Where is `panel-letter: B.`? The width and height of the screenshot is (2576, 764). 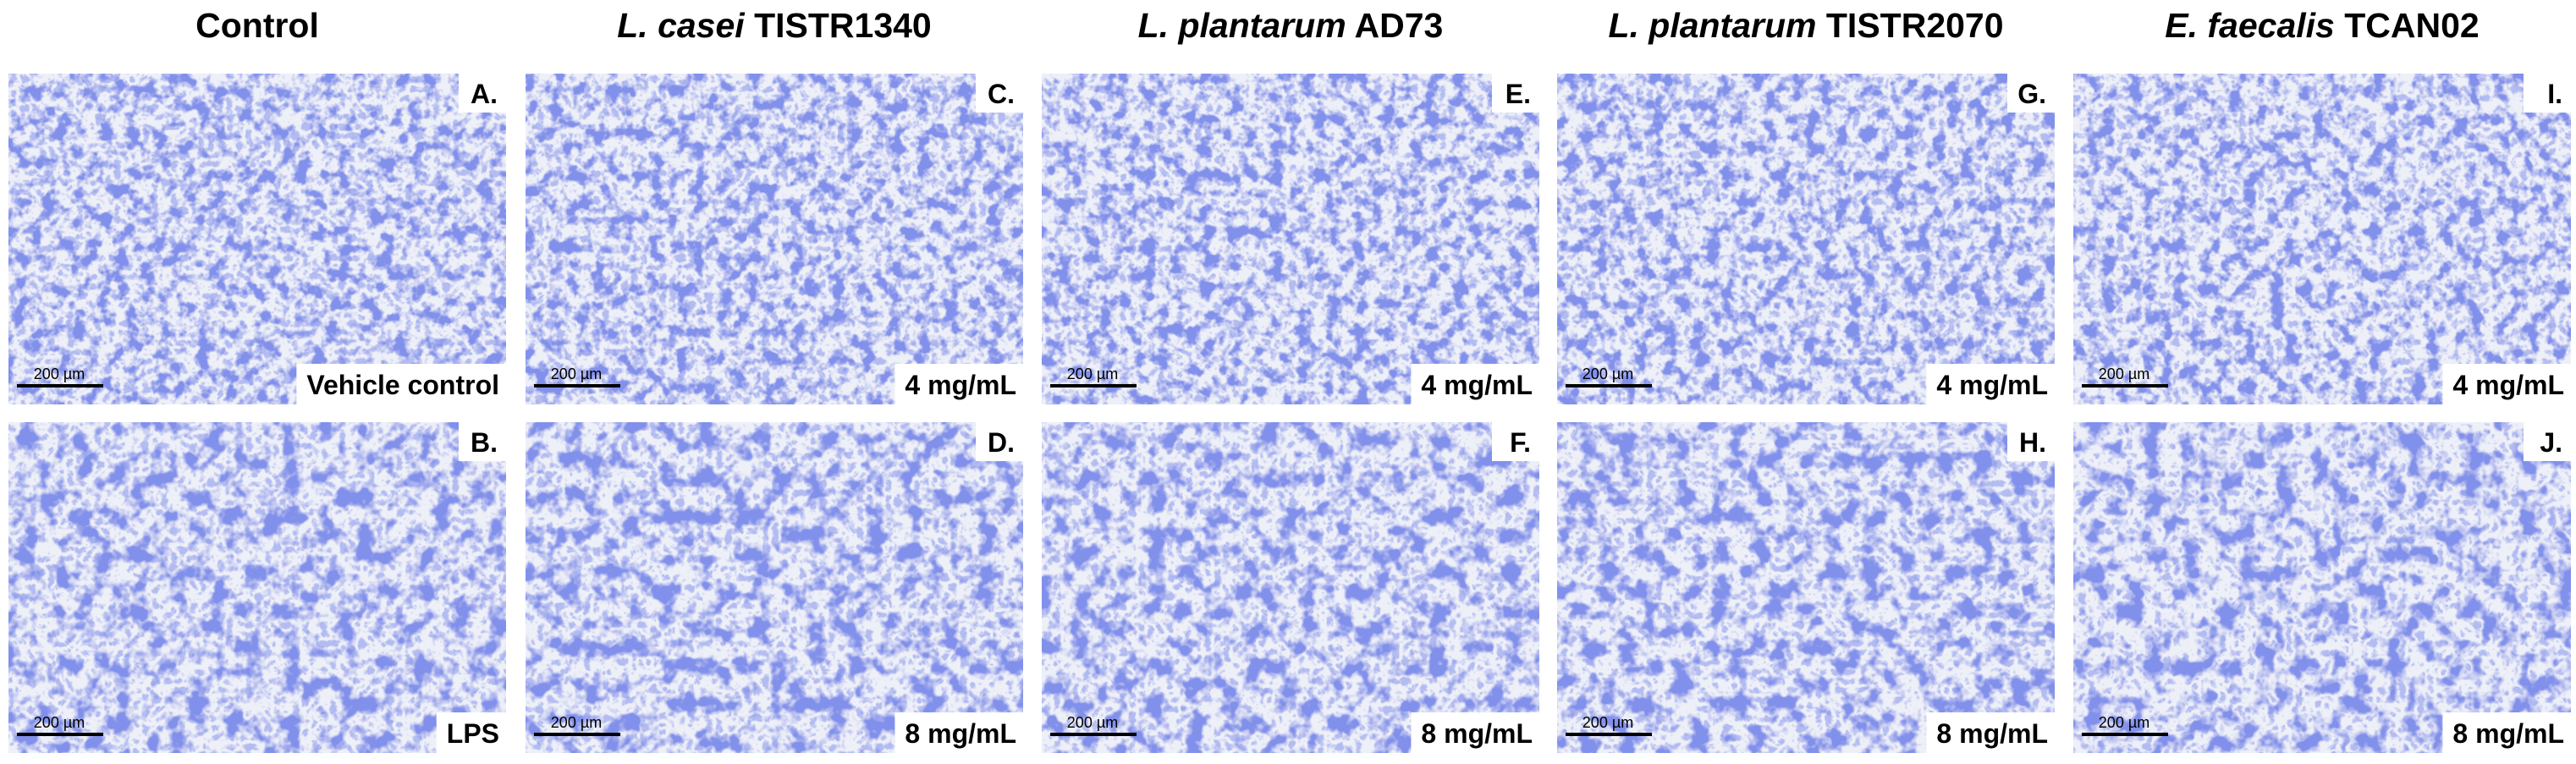
panel-letter: B. is located at coordinates (484, 442).